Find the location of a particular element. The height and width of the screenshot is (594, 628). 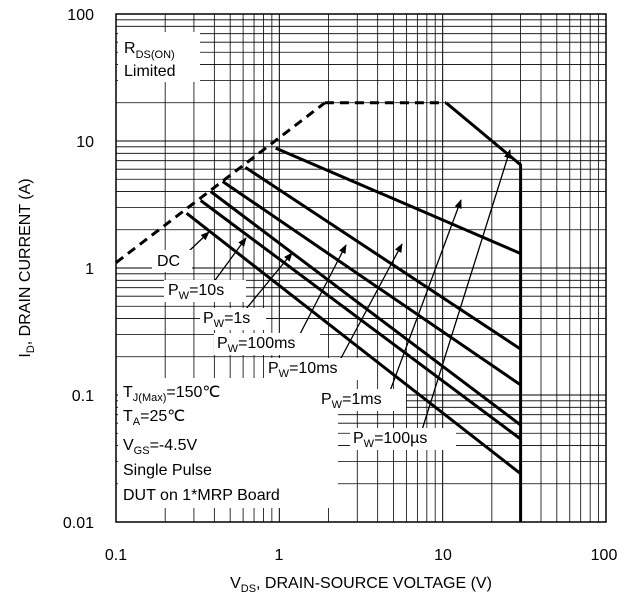

pw100ms-label-bg is located at coordinates (267, 344).